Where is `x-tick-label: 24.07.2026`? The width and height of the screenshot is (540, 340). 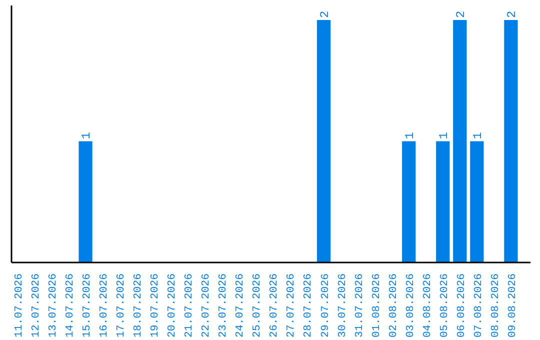 x-tick-label: 24.07.2026 is located at coordinates (240, 305).